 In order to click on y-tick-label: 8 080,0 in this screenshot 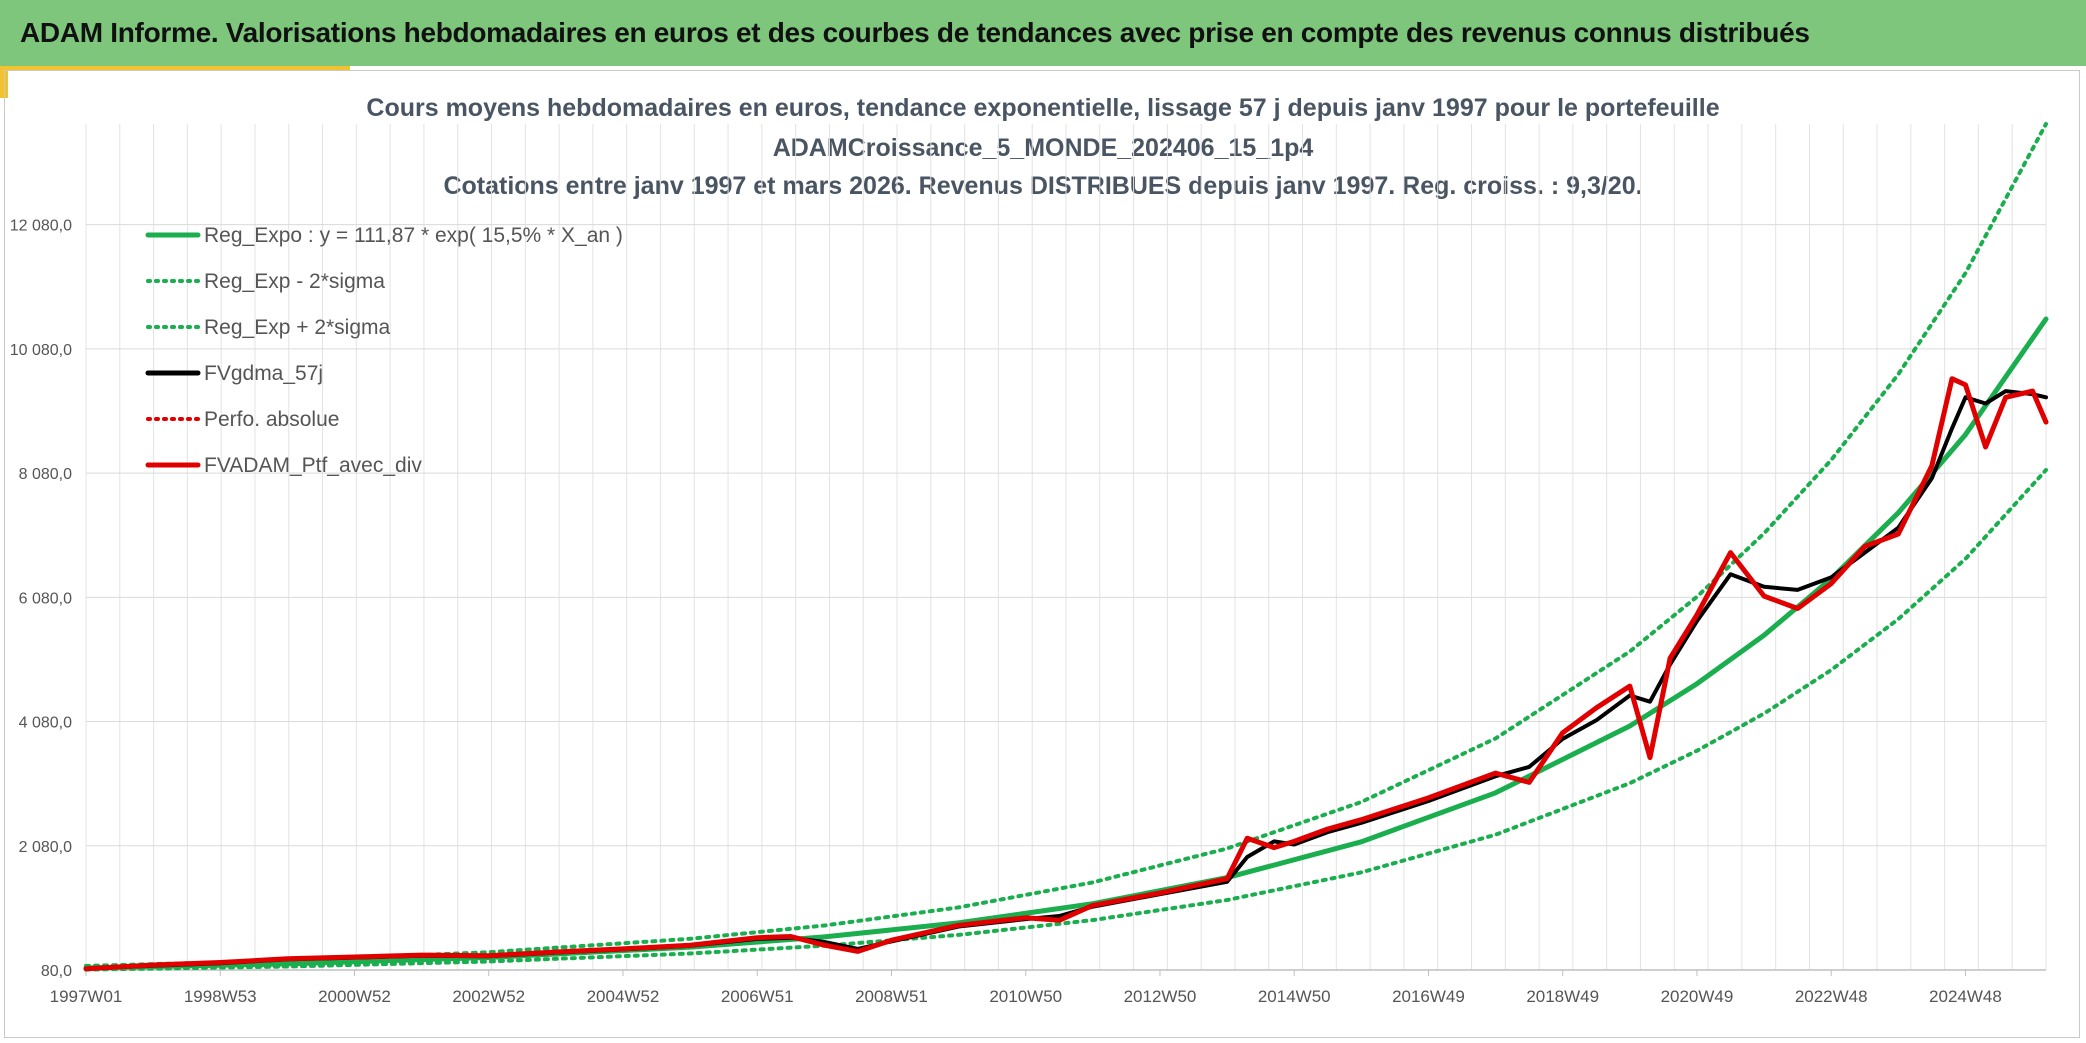, I will do `click(45, 474)`.